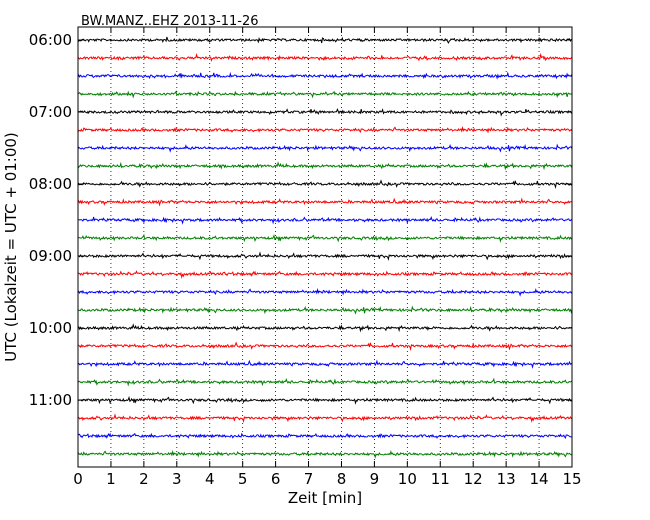 Image resolution: width=650 pixels, height=520 pixels. I want to click on y-tick-label-1000: 10:00, so click(50, 328).